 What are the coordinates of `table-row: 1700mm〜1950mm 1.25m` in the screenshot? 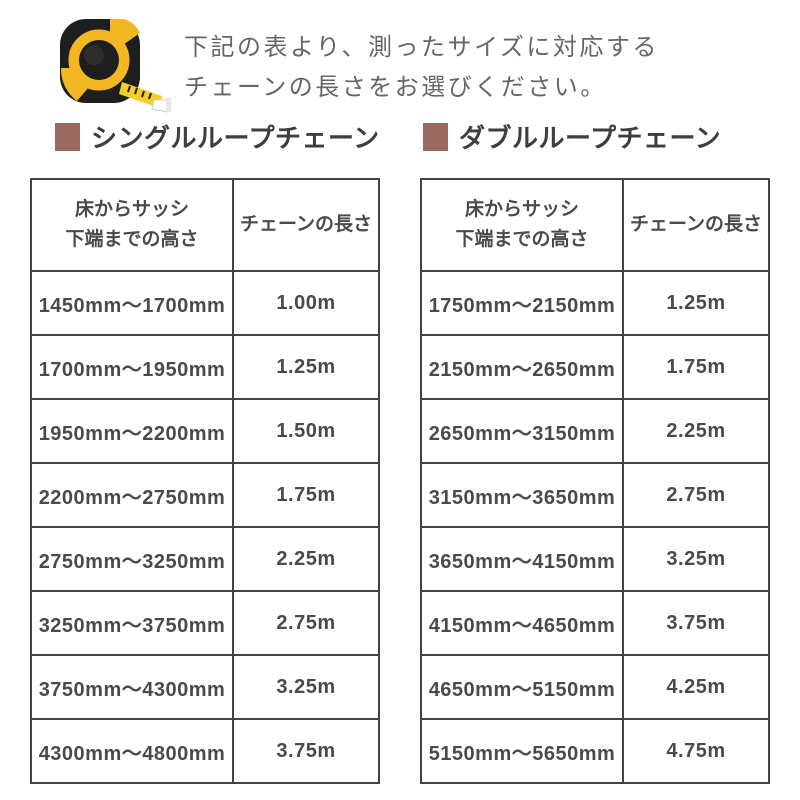 It's located at (205, 367).